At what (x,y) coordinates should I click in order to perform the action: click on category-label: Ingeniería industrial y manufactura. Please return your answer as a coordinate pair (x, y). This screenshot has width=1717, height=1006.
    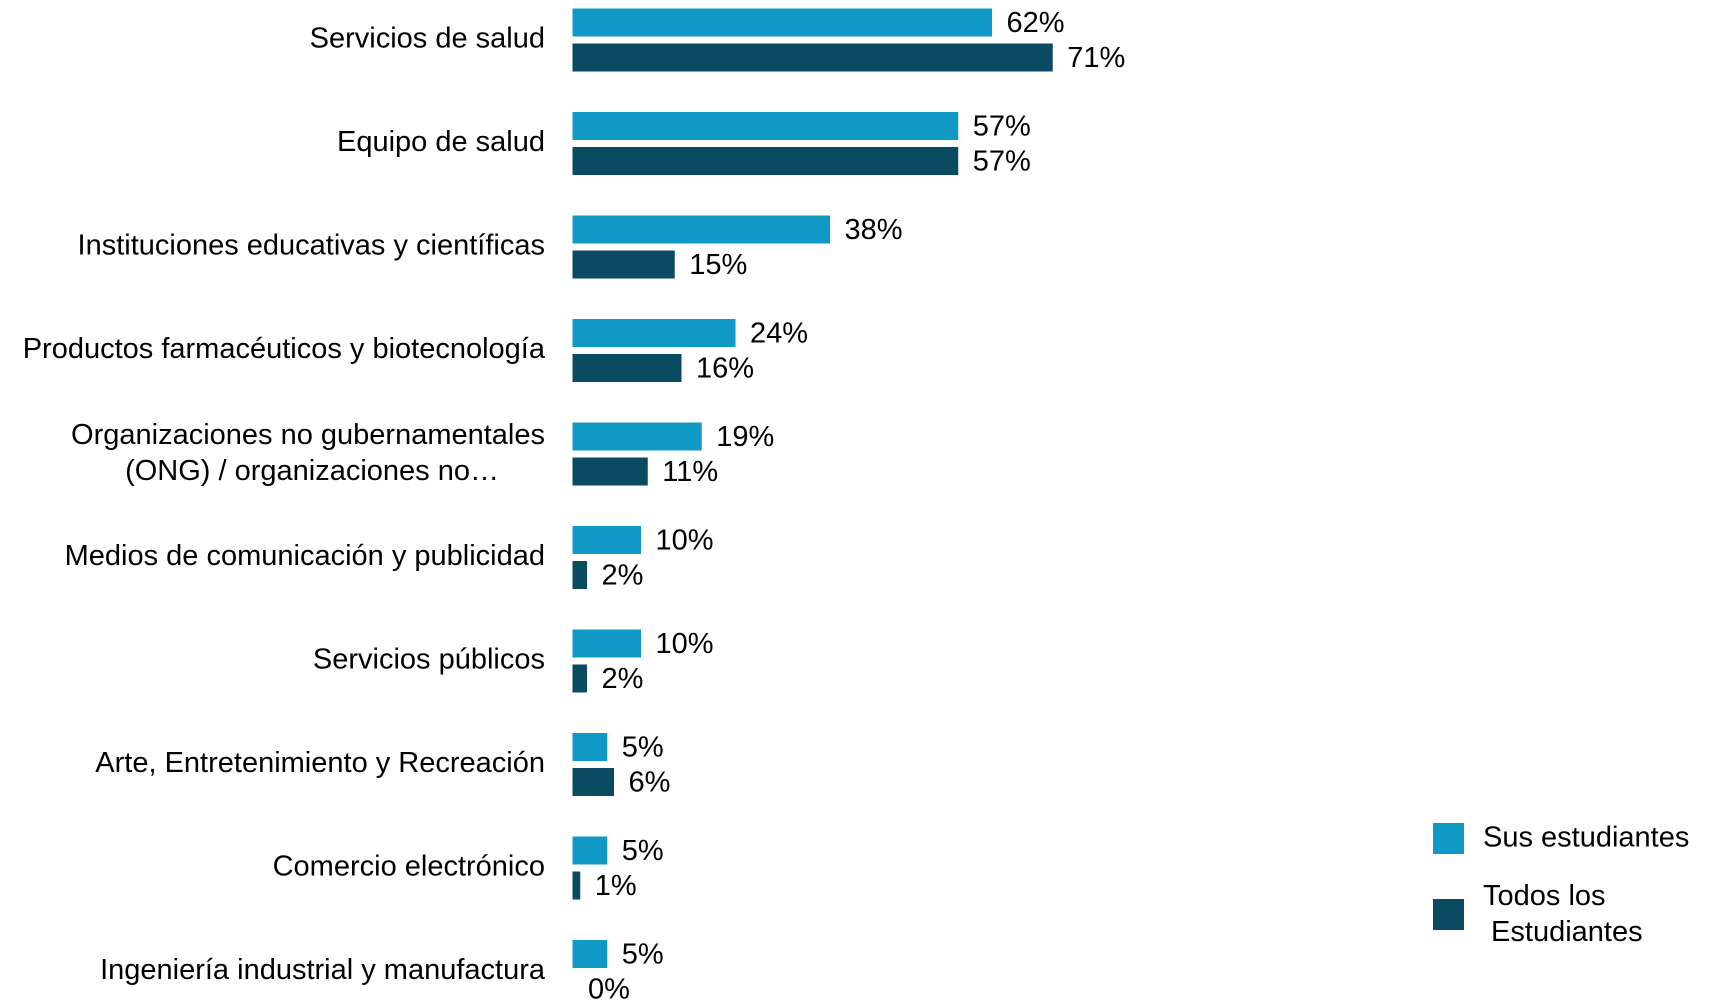
    Looking at the image, I should click on (323, 970).